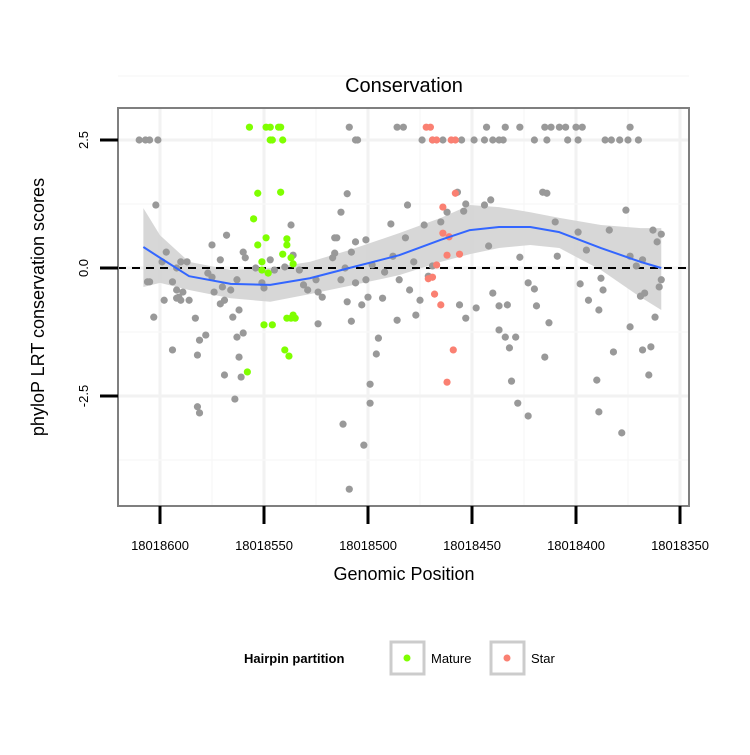 This screenshot has width=750, height=755. Describe the element at coordinates (368, 545) in the screenshot. I see `x-tick-label: 18018500` at that location.